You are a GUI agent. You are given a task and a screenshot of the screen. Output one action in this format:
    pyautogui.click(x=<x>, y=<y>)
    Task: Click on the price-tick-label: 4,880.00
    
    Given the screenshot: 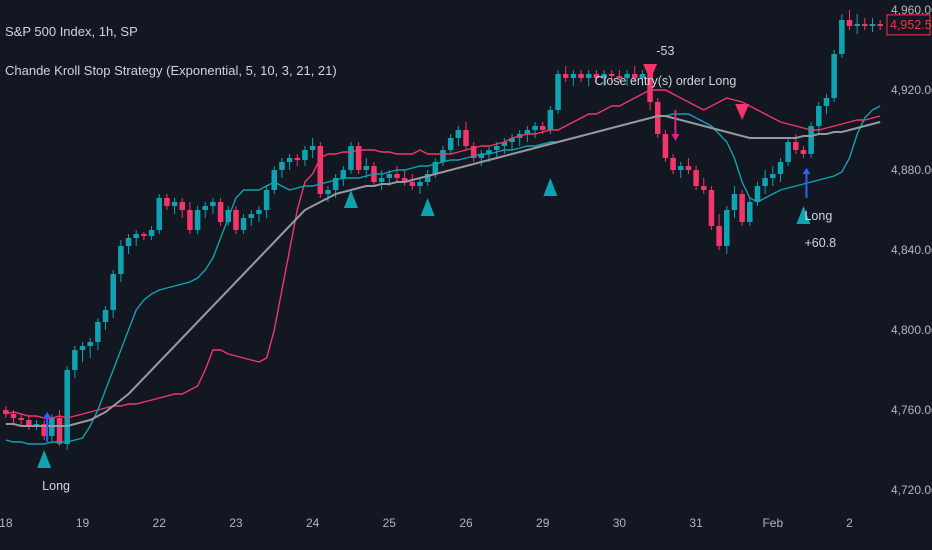 What is the action you would take?
    pyautogui.click(x=911, y=170)
    